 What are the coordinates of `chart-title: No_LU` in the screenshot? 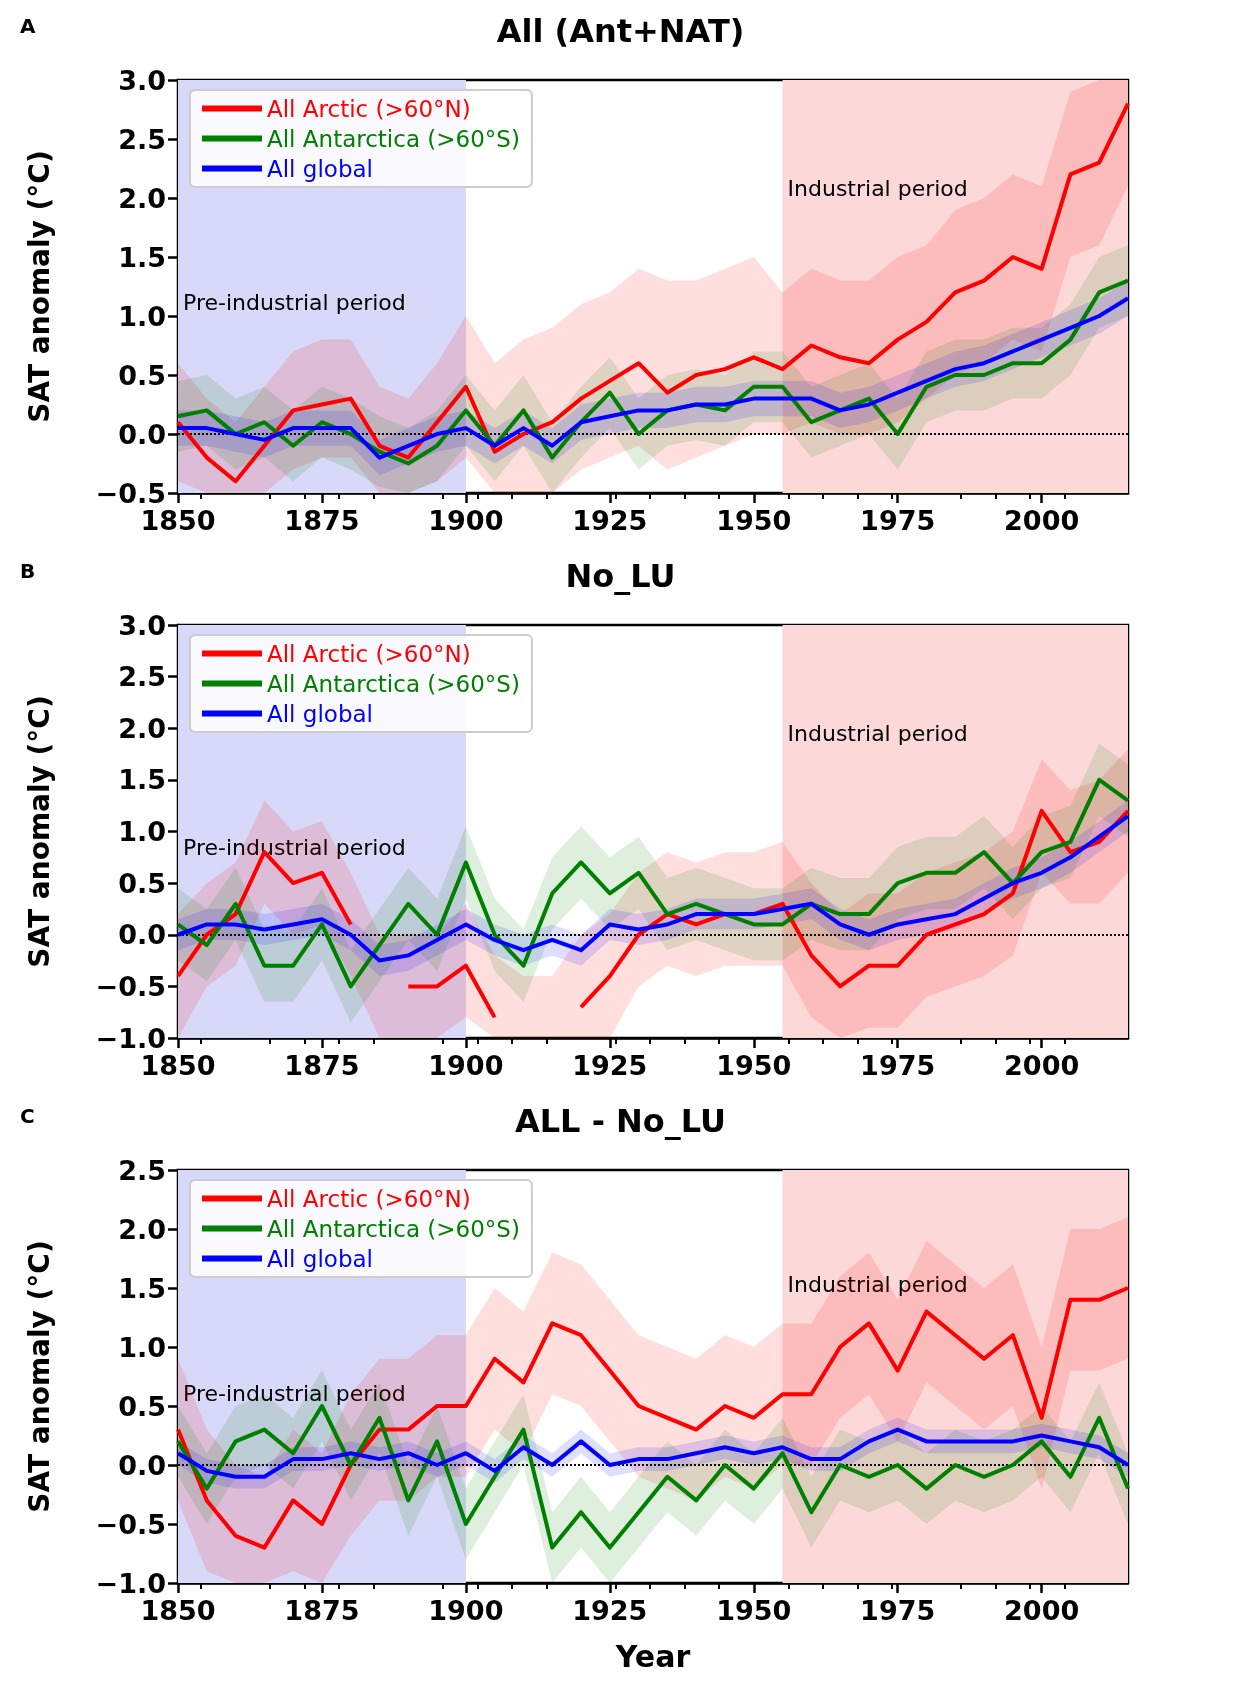 It's located at (620, 576).